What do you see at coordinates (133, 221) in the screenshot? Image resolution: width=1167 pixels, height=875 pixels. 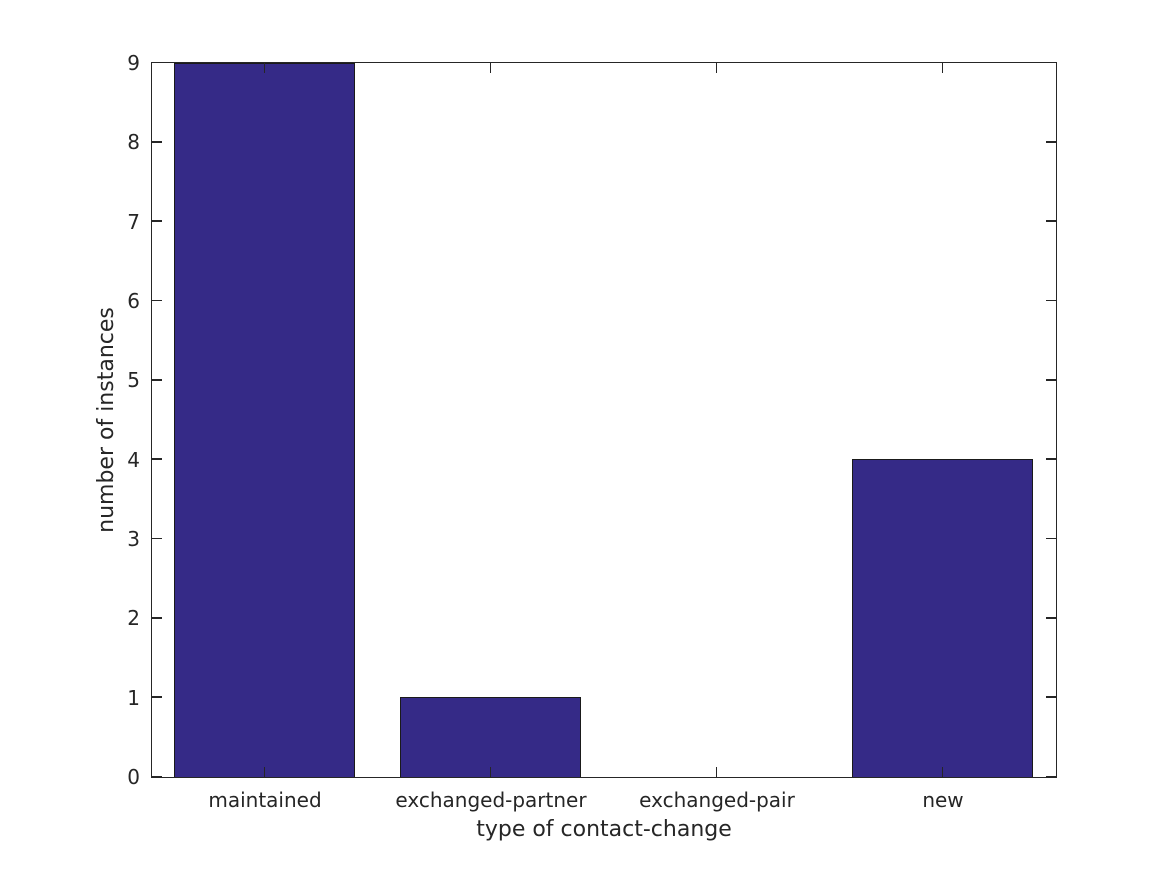 I see `y-tick-label: 7` at bounding box center [133, 221].